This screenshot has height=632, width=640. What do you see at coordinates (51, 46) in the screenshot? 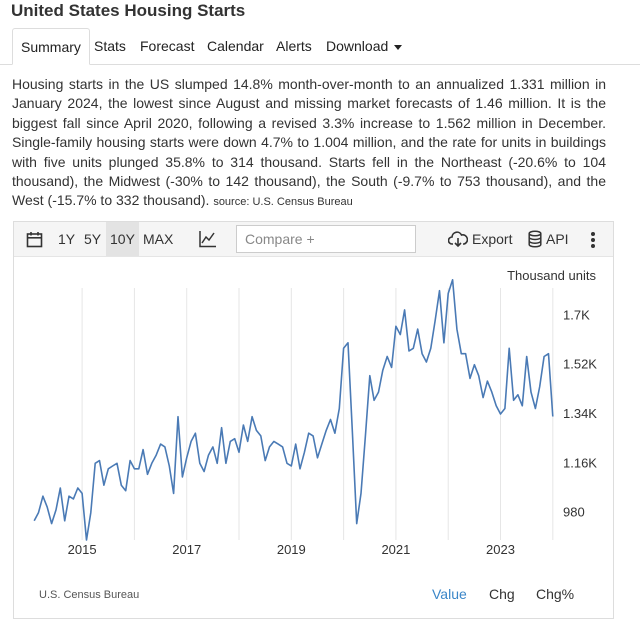
I see `tab-summary: Summary` at bounding box center [51, 46].